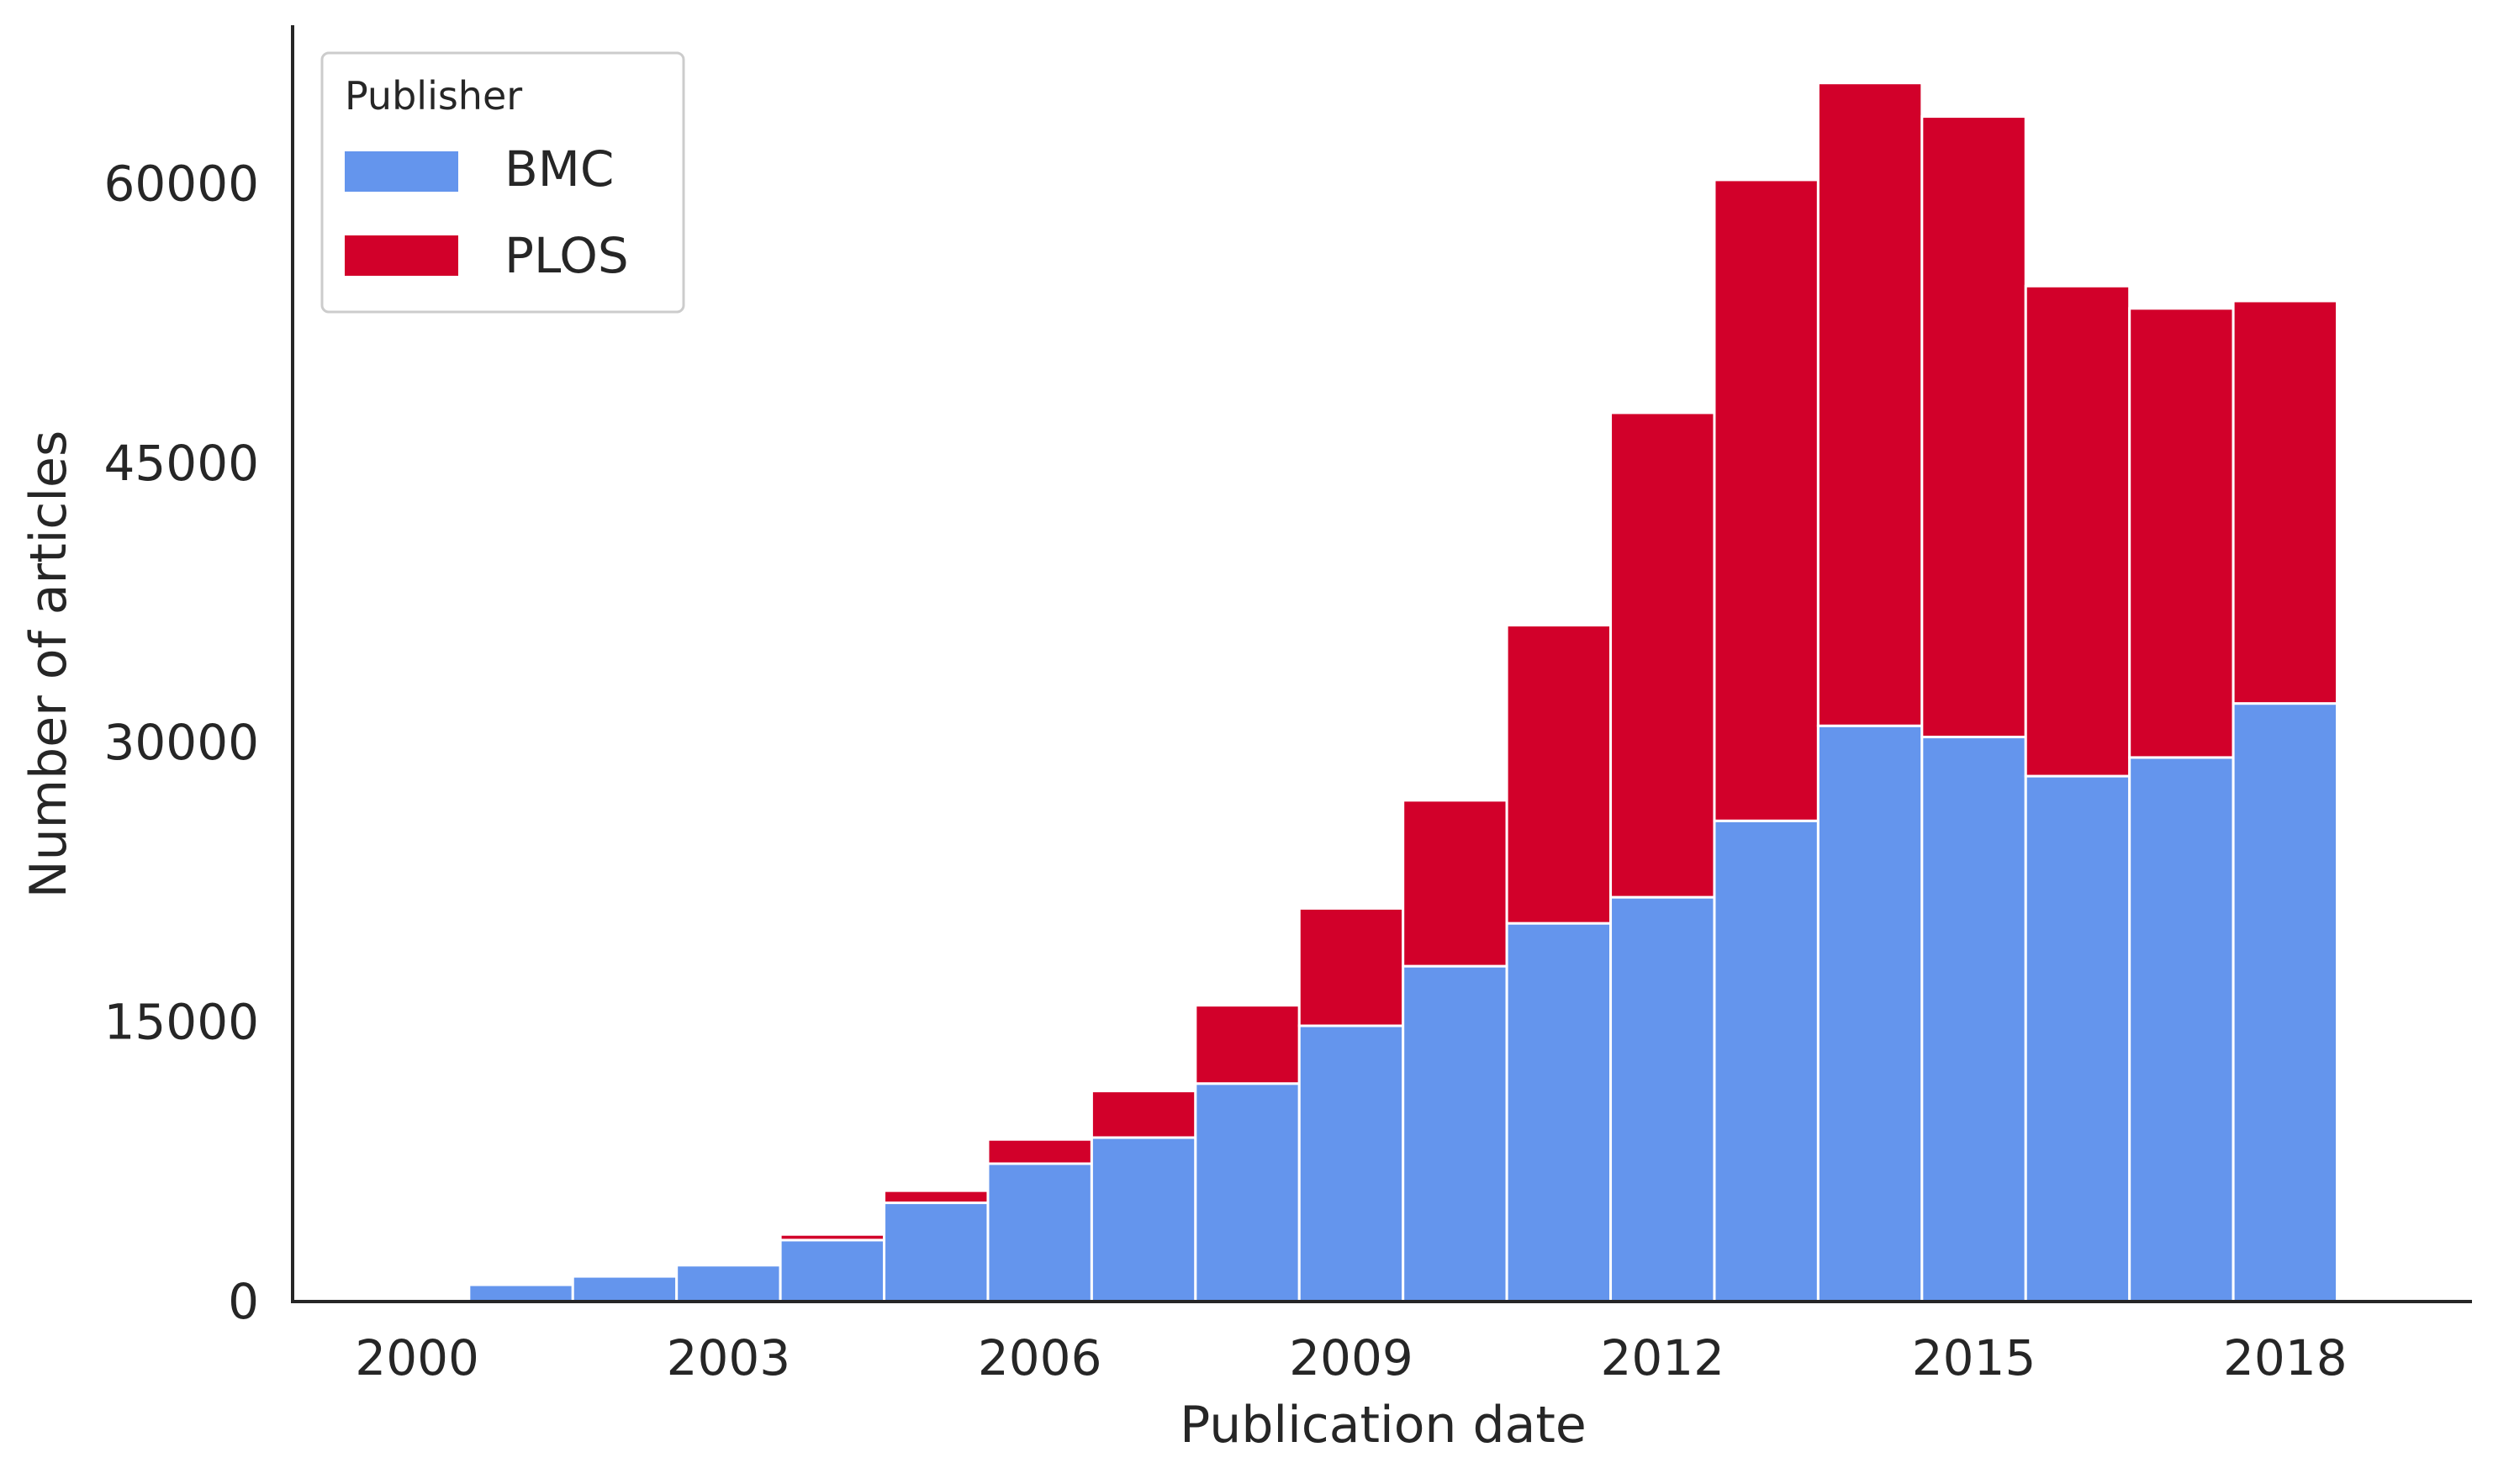 The height and width of the screenshot is (1484, 2493). Describe the element at coordinates (1766, 500) in the screenshot. I see `bar-plos-2013` at that location.